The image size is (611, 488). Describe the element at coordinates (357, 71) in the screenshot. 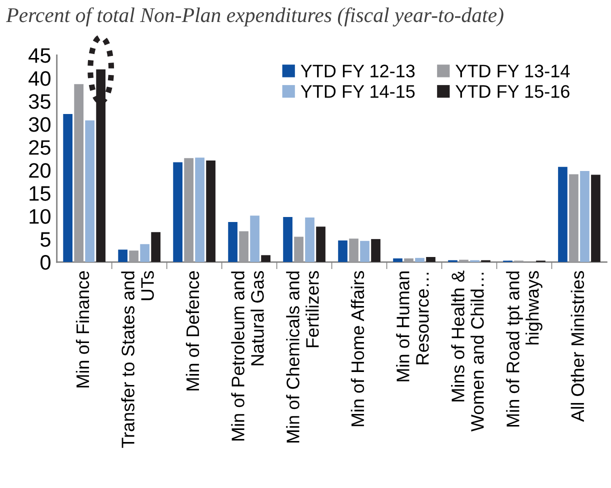

I see `legend-label: YTD FY 12-13` at that location.